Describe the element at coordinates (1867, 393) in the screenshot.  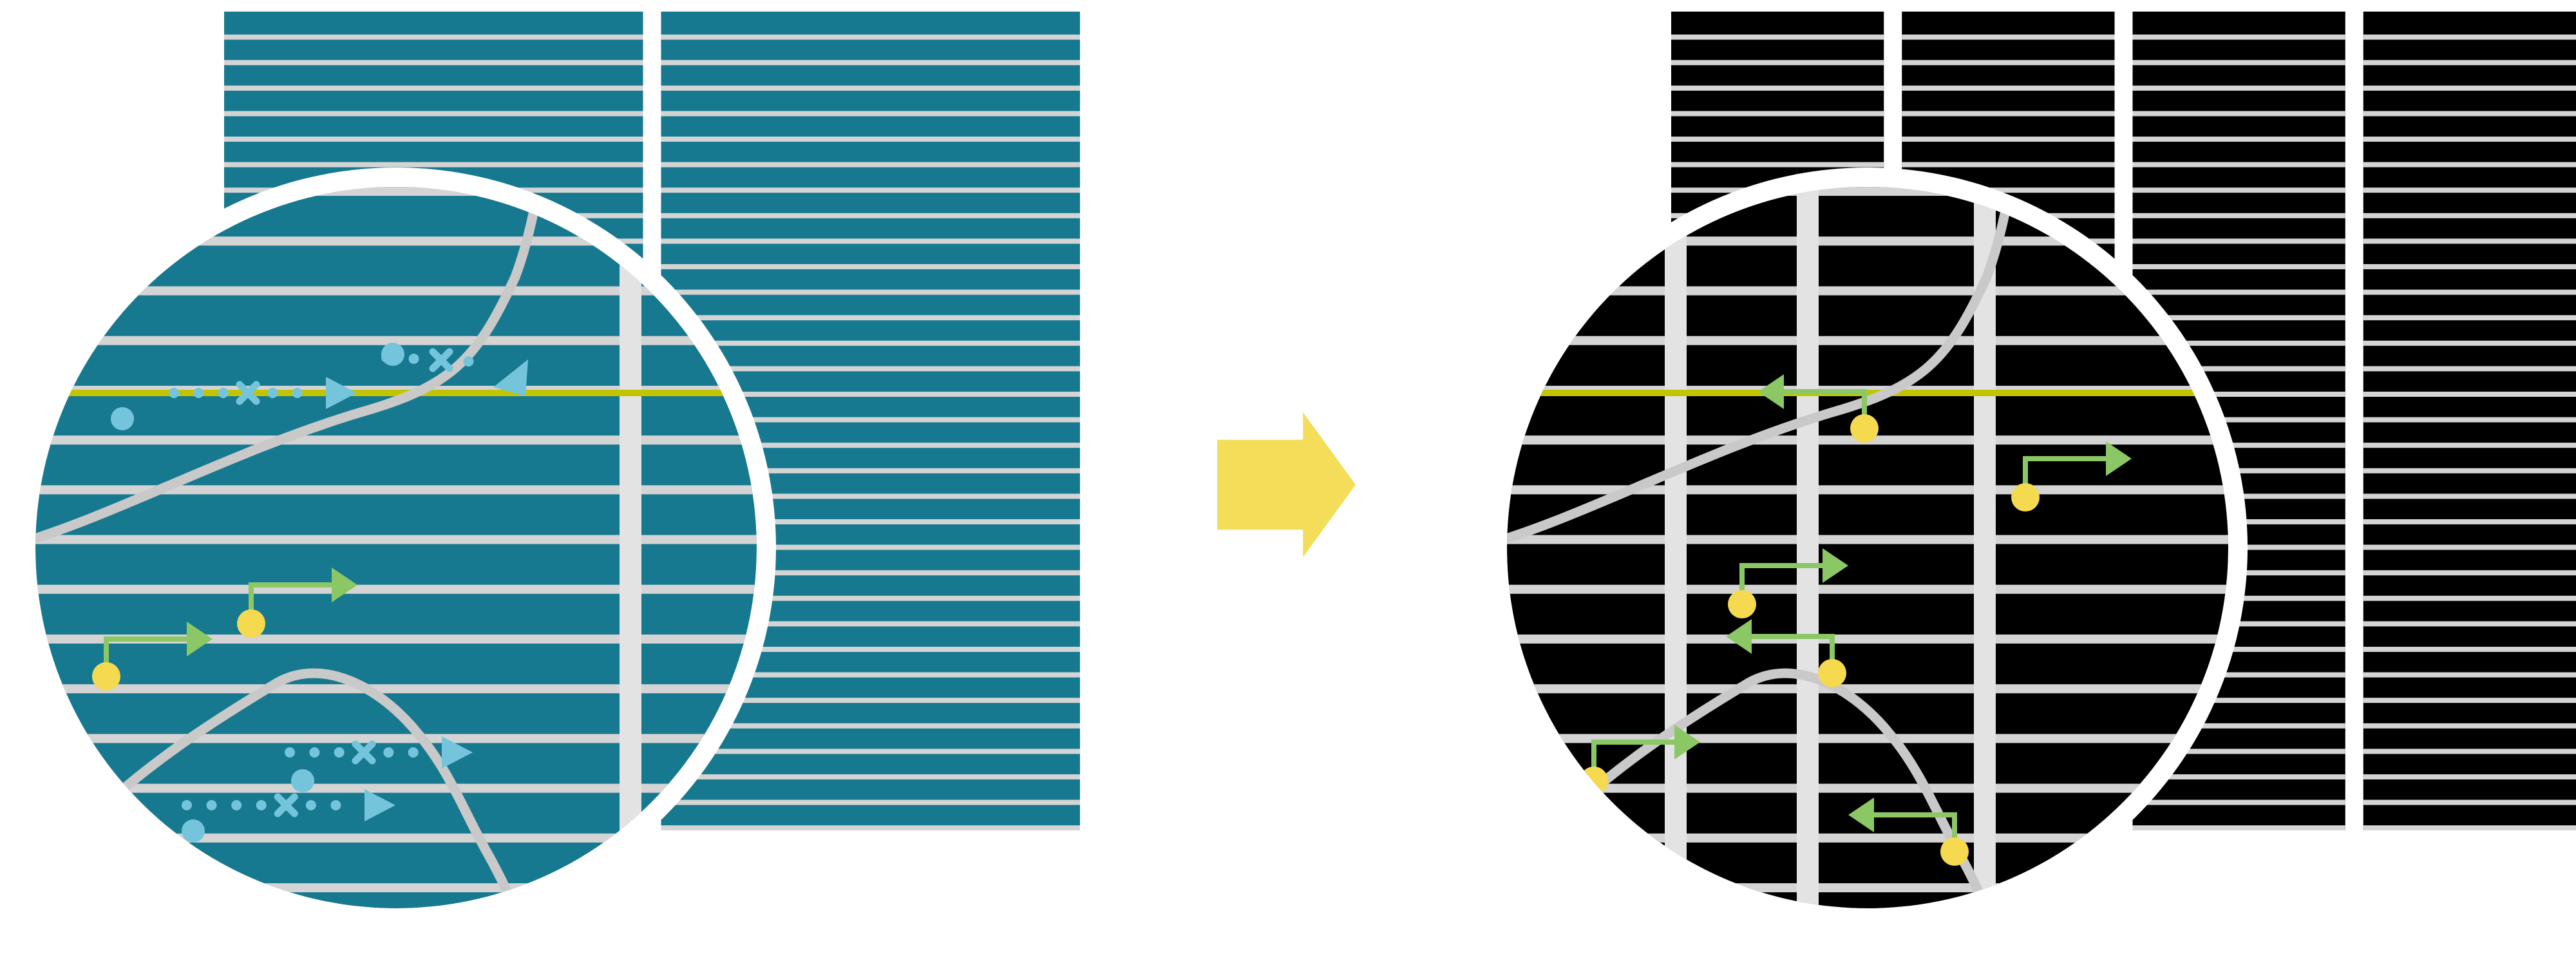
I see `olive-reference-line` at that location.